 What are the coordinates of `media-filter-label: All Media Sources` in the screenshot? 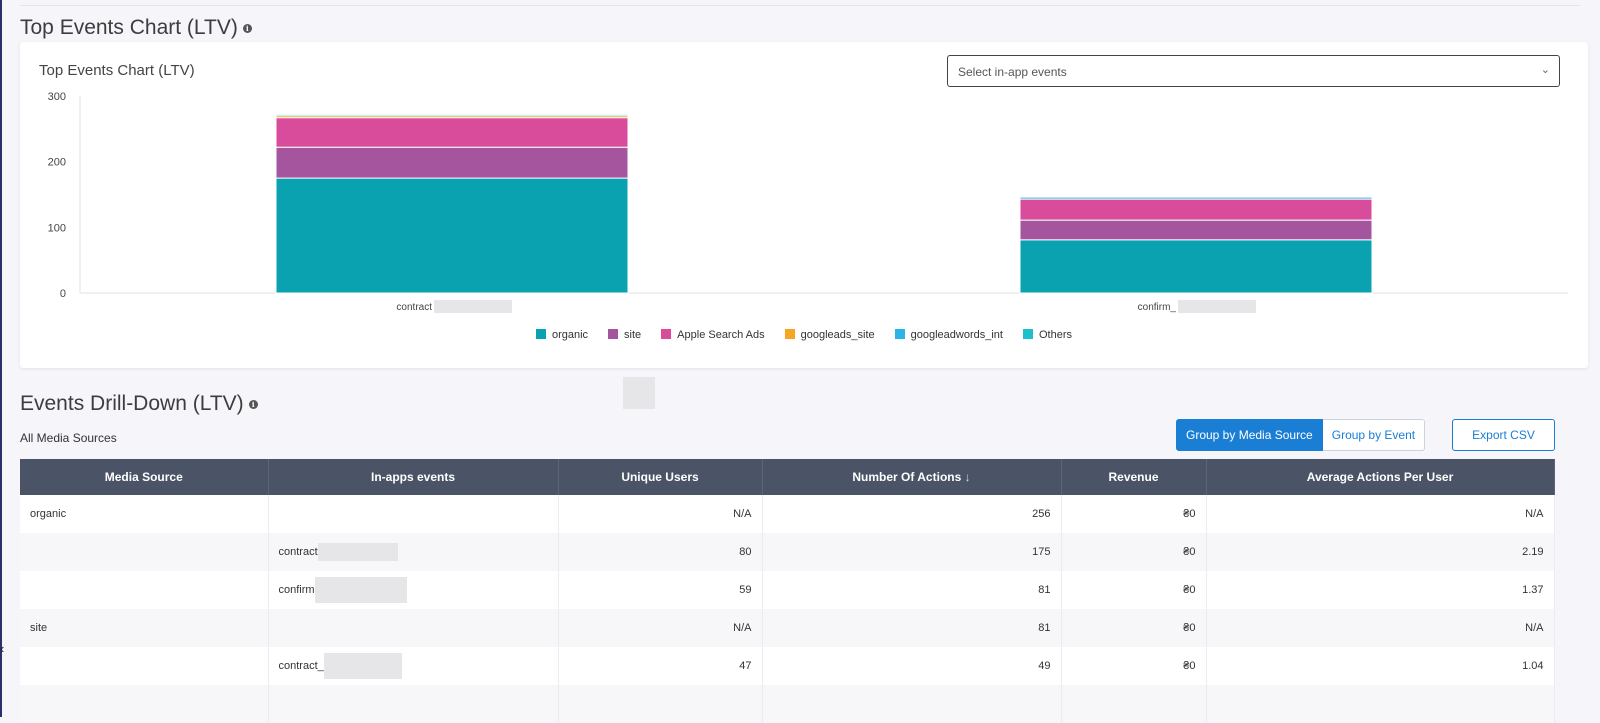 It's located at (68, 438).